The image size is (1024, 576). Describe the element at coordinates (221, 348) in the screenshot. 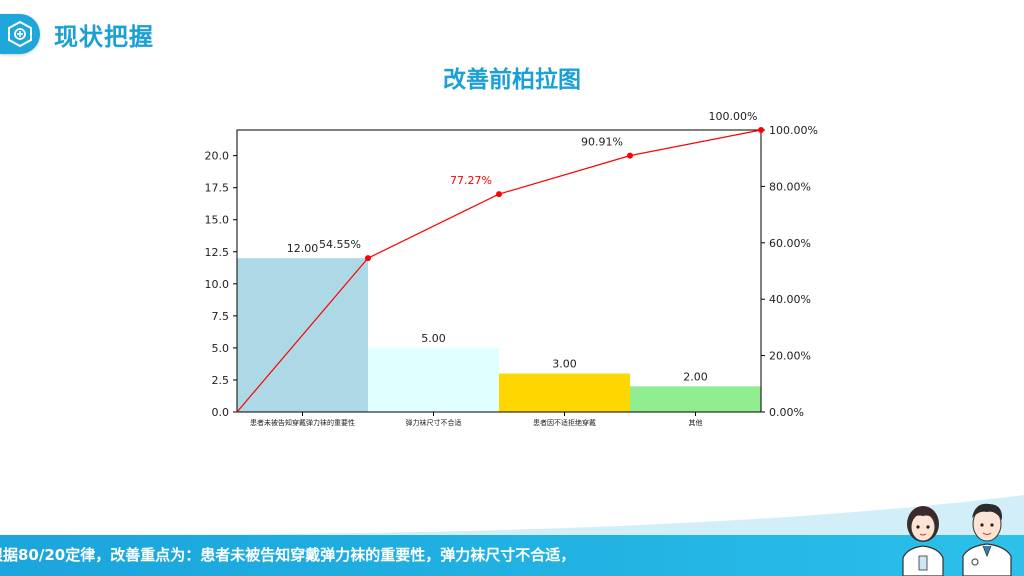

I see `y-tick-label-2: 5.0` at that location.